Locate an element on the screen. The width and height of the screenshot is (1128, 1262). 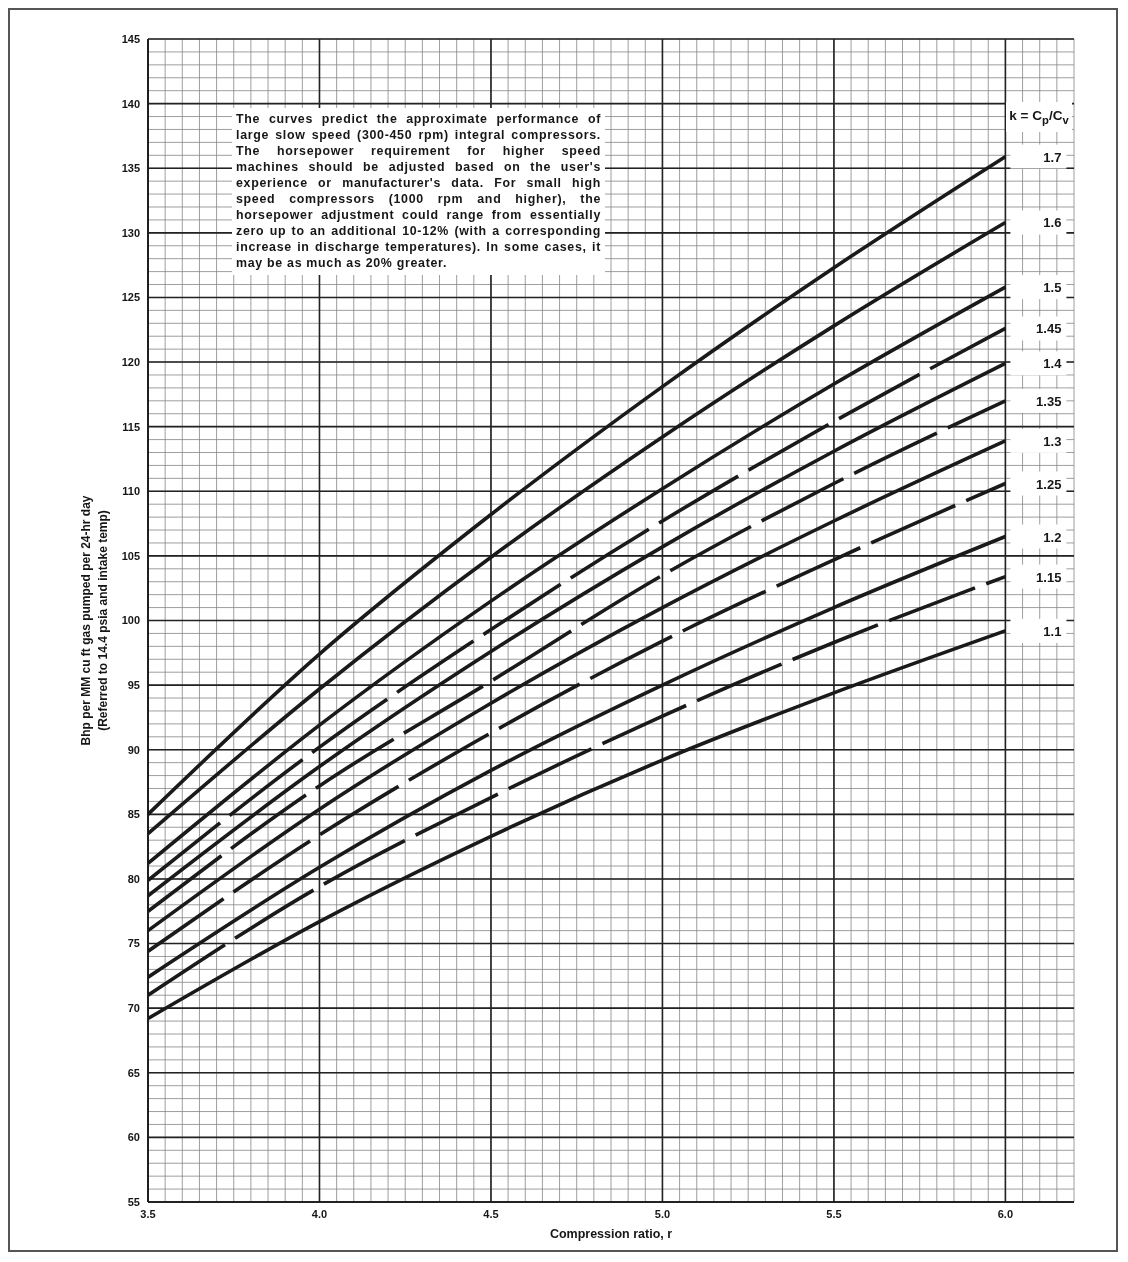
text: 1.15 is located at coordinates (1049, 577).